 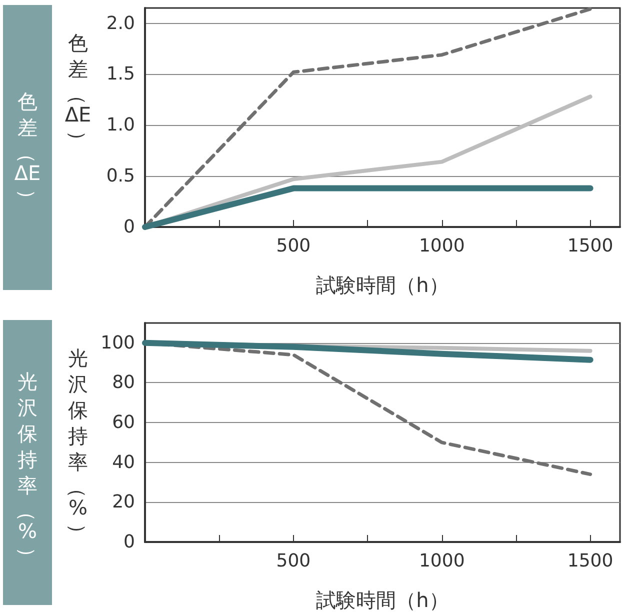 I want to click on y-tick-label: 0.5, so click(x=120, y=176).